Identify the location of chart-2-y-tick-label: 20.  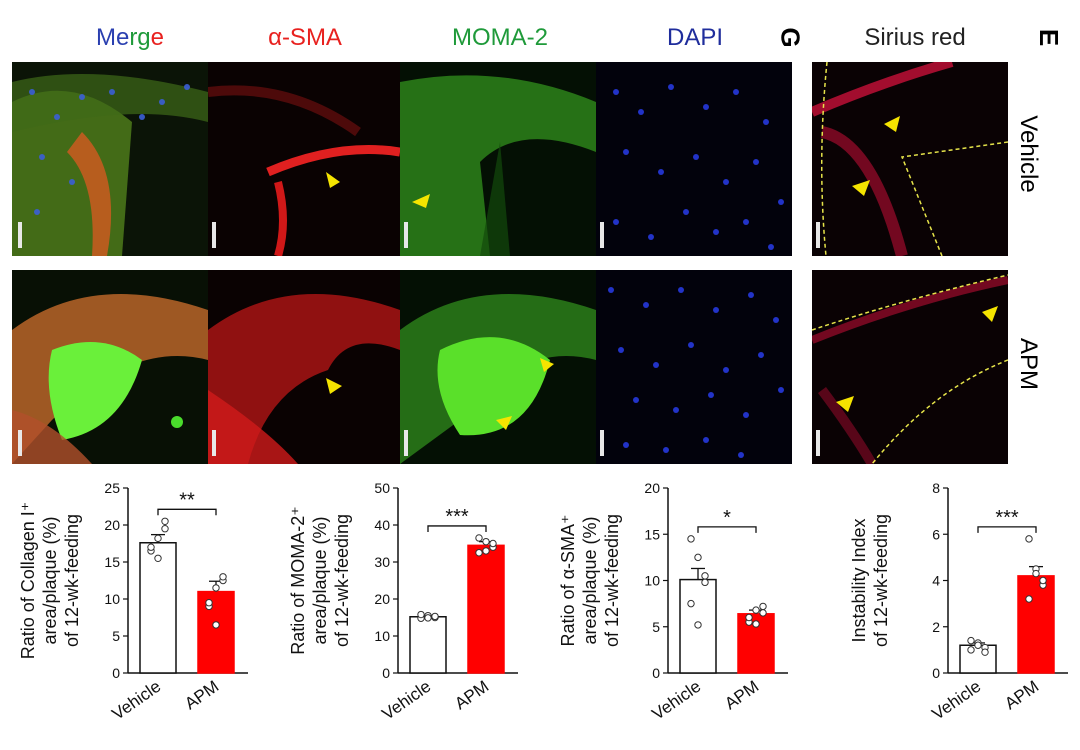
(652, 488).